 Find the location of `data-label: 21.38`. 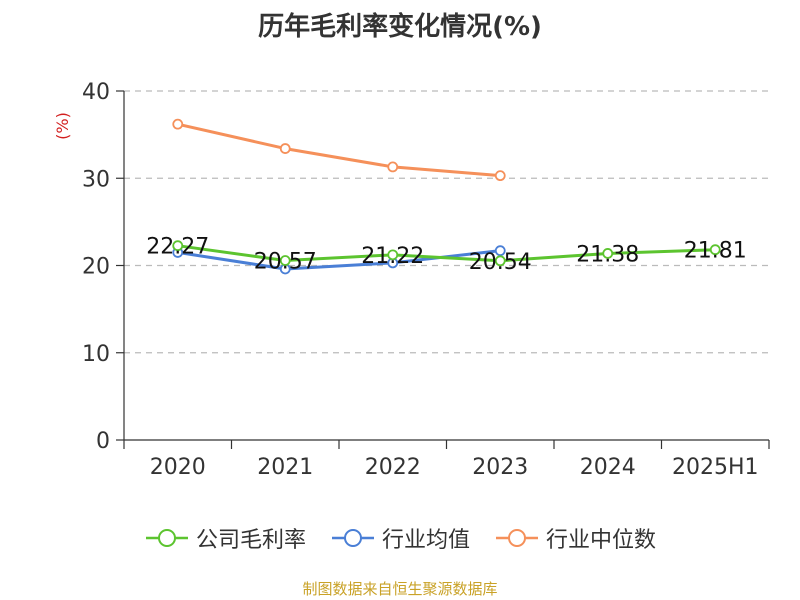

data-label: 21.38 is located at coordinates (607, 254).